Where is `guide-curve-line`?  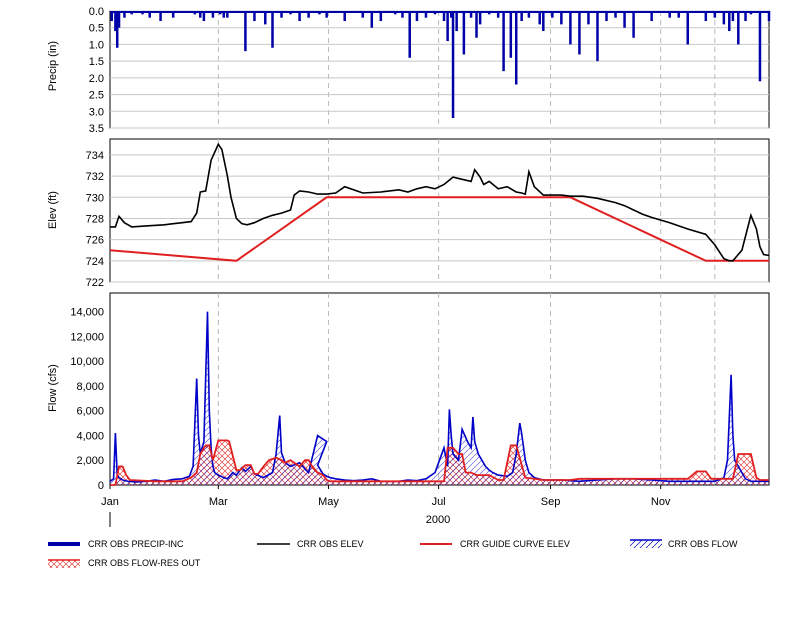 guide-curve-line is located at coordinates (439, 229).